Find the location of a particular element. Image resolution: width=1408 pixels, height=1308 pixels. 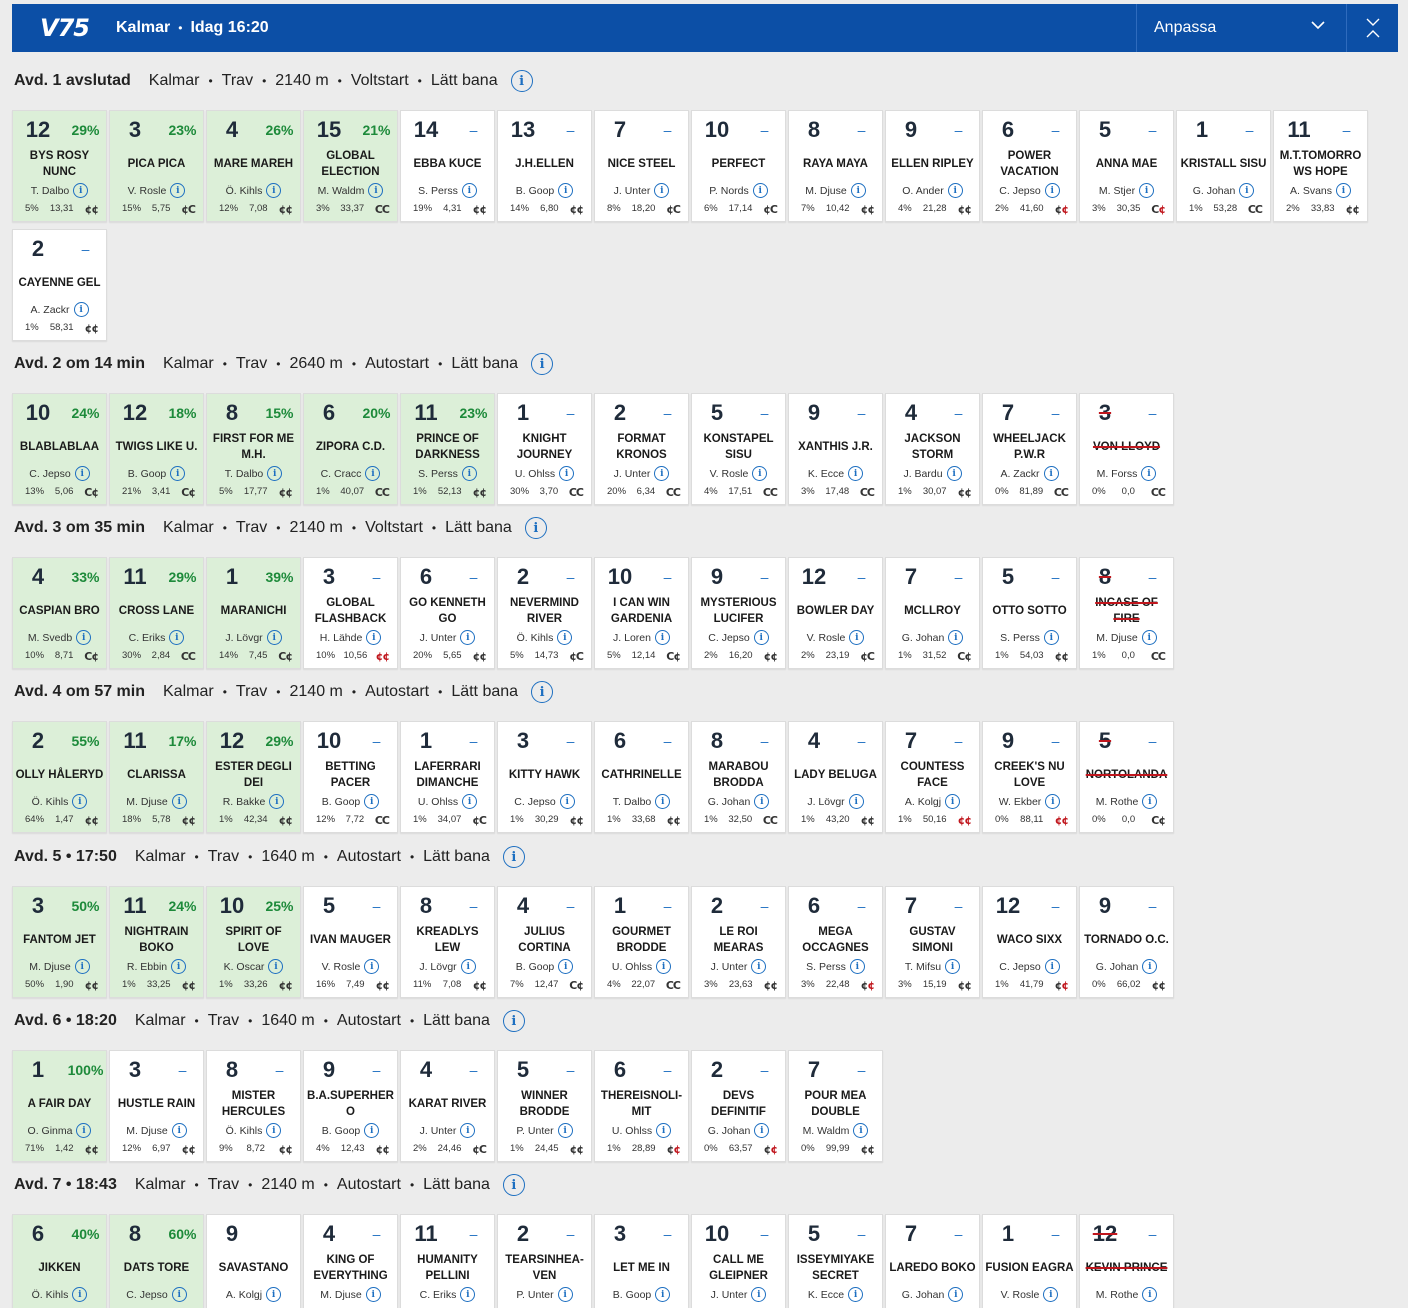

horse-card: 10 – PERFECT P. Nords i 6% 17,14 ¢C is located at coordinates (738, 166).